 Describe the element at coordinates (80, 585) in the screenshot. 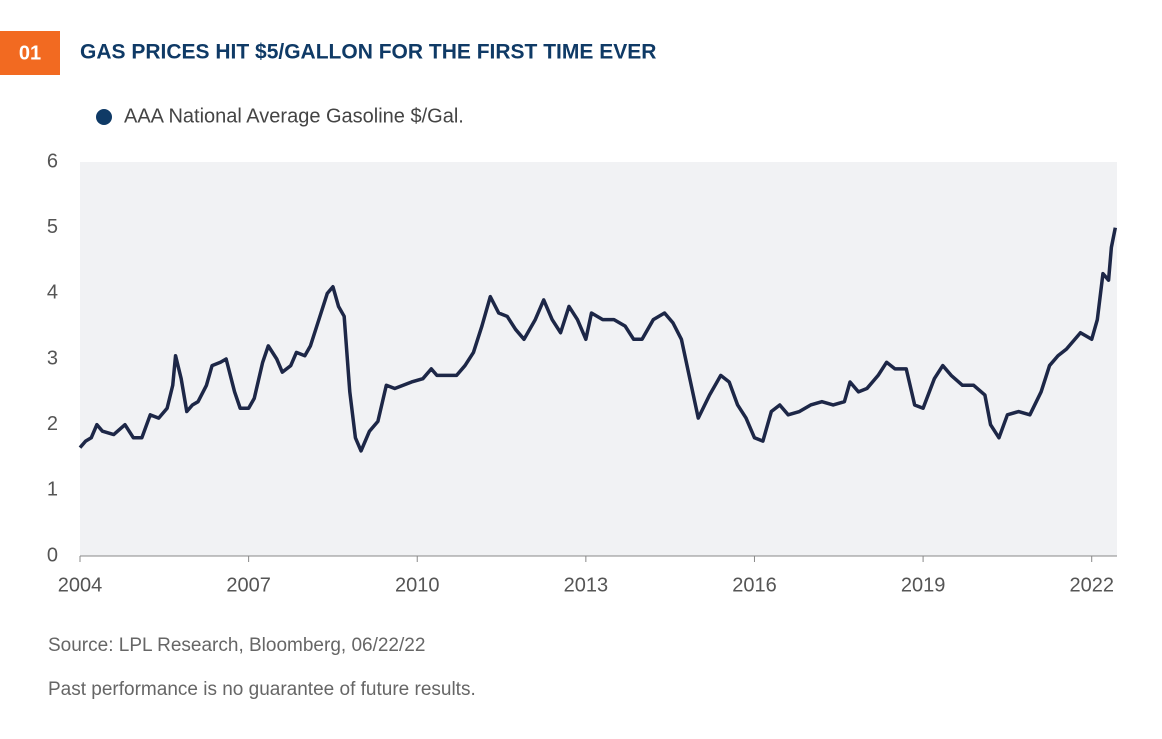

I see `x-tick-label: 2004` at that location.